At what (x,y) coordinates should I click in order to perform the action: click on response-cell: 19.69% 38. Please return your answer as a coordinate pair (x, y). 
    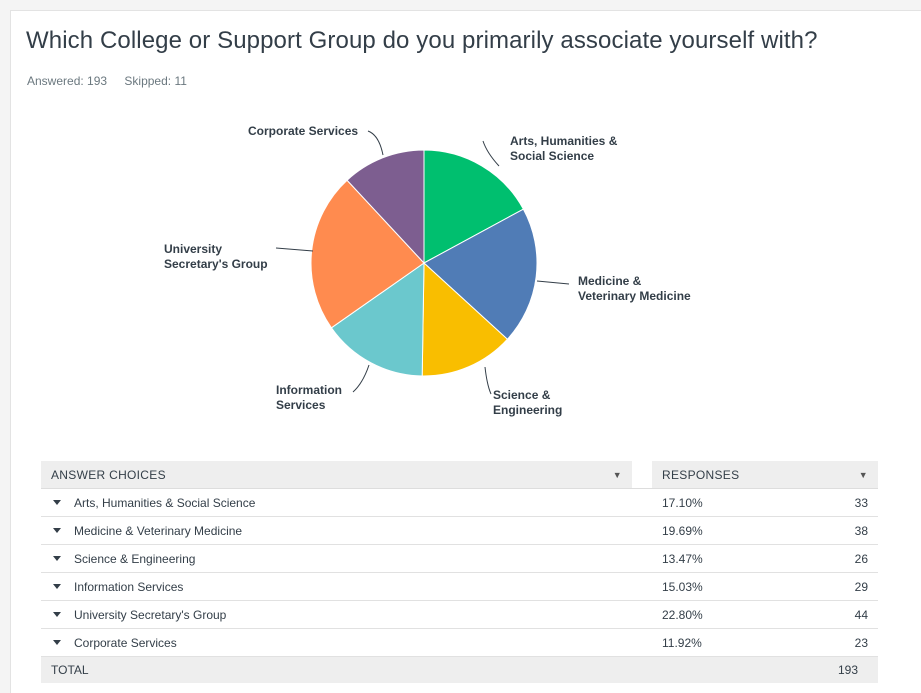
    Looking at the image, I should click on (765, 530).